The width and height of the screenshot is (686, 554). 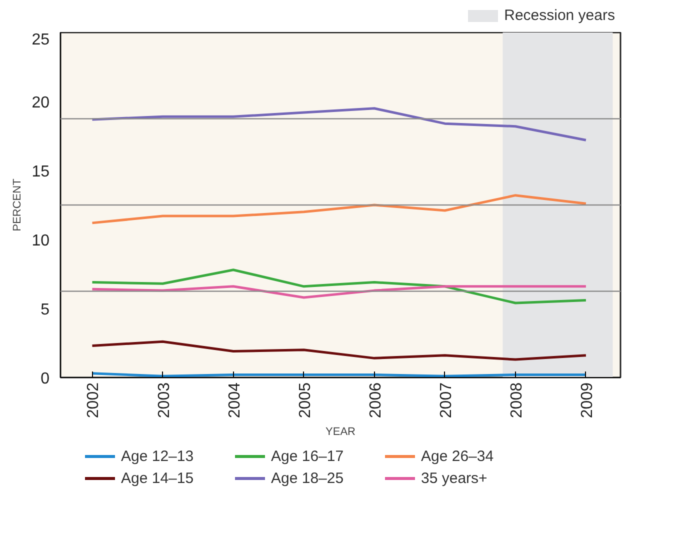 What do you see at coordinates (157, 456) in the screenshot?
I see `legend-label: Age 12–13` at bounding box center [157, 456].